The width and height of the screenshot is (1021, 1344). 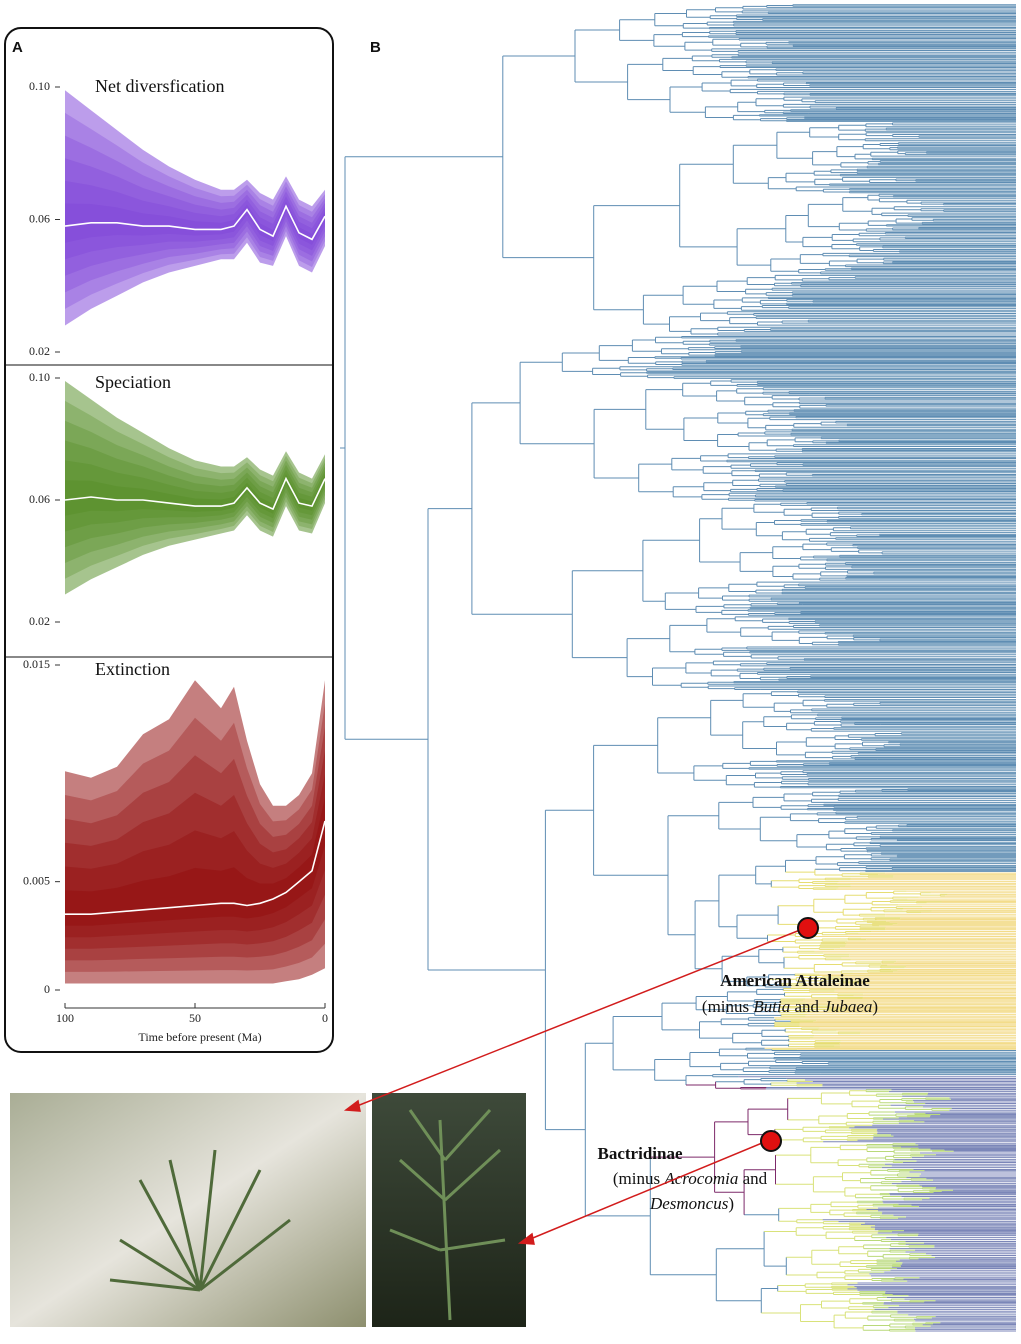 What do you see at coordinates (17, 47) in the screenshot?
I see `panel-label: A` at bounding box center [17, 47].